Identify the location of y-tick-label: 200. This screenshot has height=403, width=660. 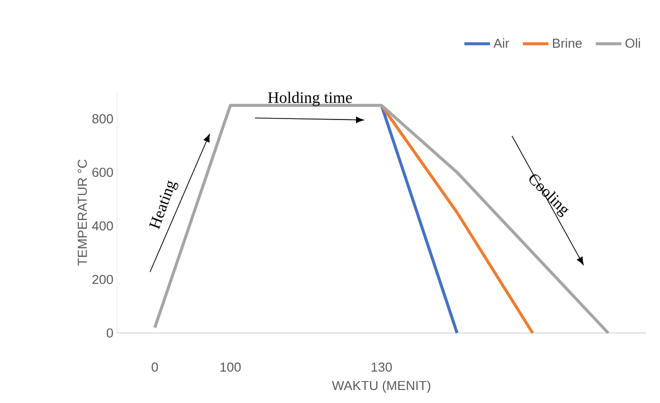
(102, 279).